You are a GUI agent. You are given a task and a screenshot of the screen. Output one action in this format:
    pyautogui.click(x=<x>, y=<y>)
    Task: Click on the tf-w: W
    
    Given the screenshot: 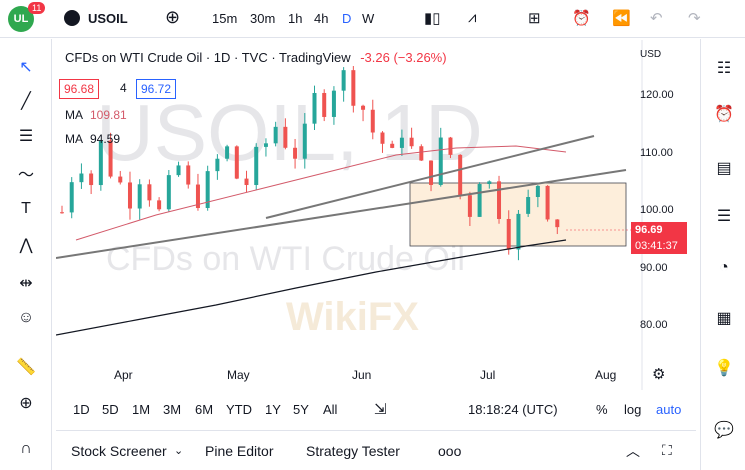 What is the action you would take?
    pyautogui.click(x=368, y=18)
    